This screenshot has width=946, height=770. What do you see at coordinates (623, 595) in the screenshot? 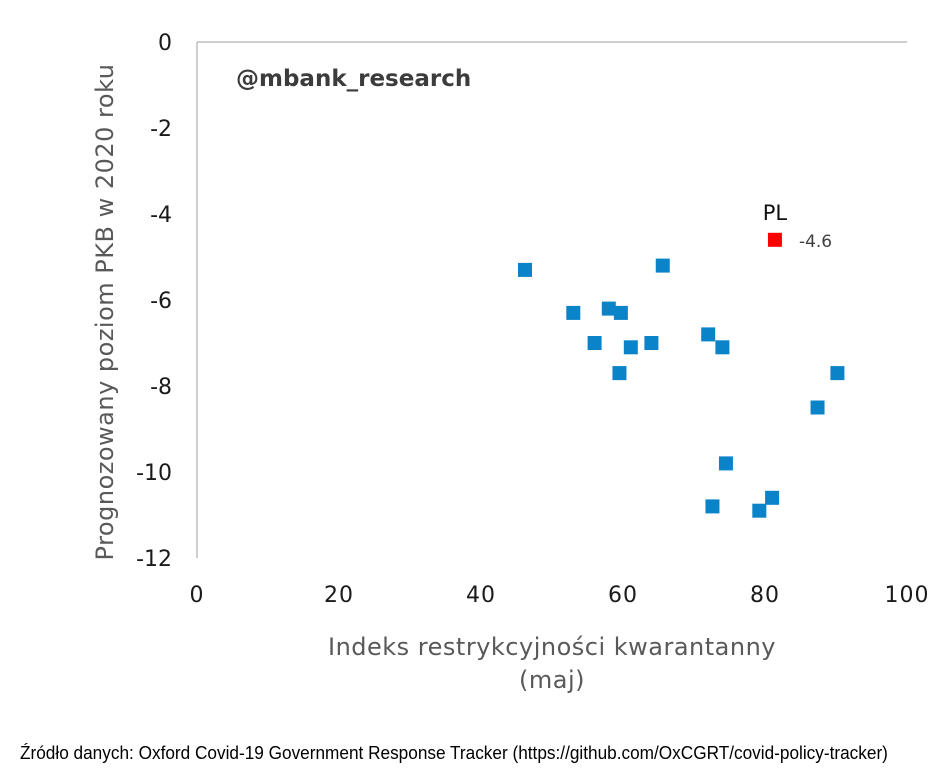
I see `x-tick-label: 60` at bounding box center [623, 595].